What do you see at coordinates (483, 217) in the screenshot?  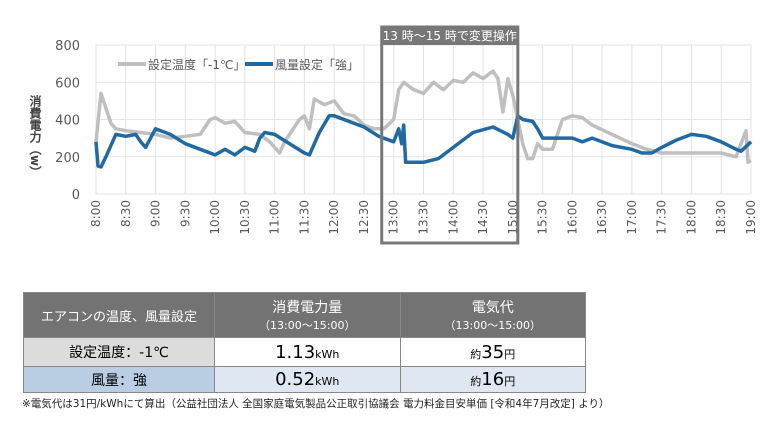 I see `x-tick-label: 14:30` at bounding box center [483, 217].